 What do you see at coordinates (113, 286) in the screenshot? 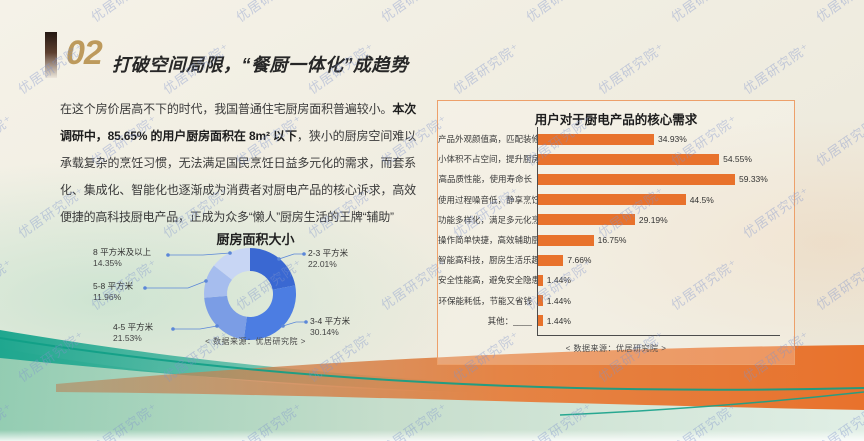
I see `donut-slice-name: 5-8 平方米` at bounding box center [113, 286].